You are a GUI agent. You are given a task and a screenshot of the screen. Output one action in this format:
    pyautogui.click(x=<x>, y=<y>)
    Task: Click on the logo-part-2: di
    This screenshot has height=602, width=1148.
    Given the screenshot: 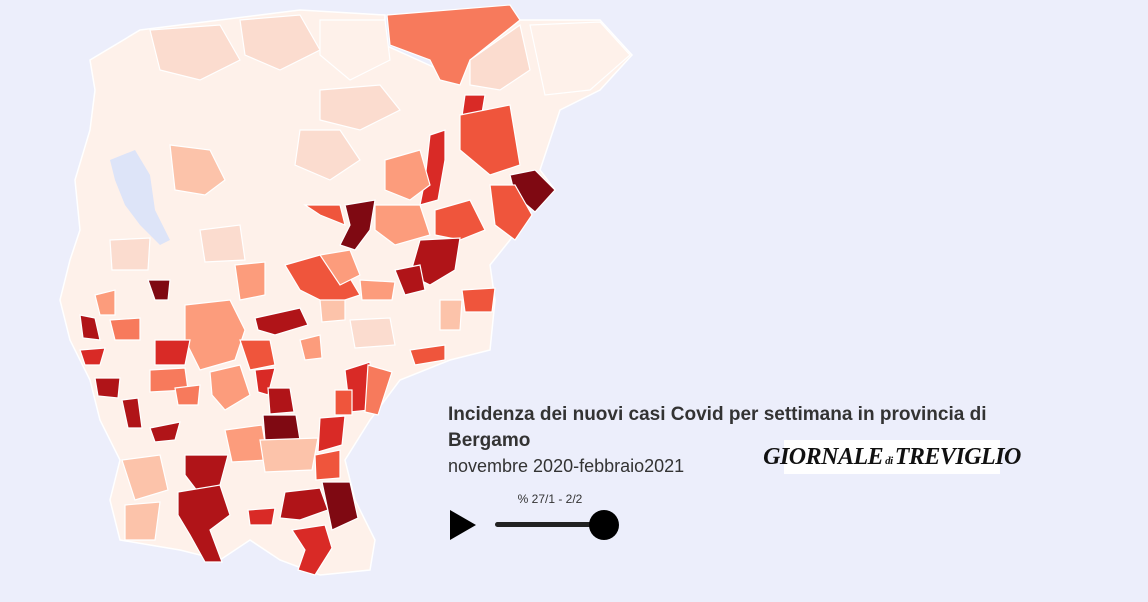 What is the action you would take?
    pyautogui.click(x=889, y=461)
    